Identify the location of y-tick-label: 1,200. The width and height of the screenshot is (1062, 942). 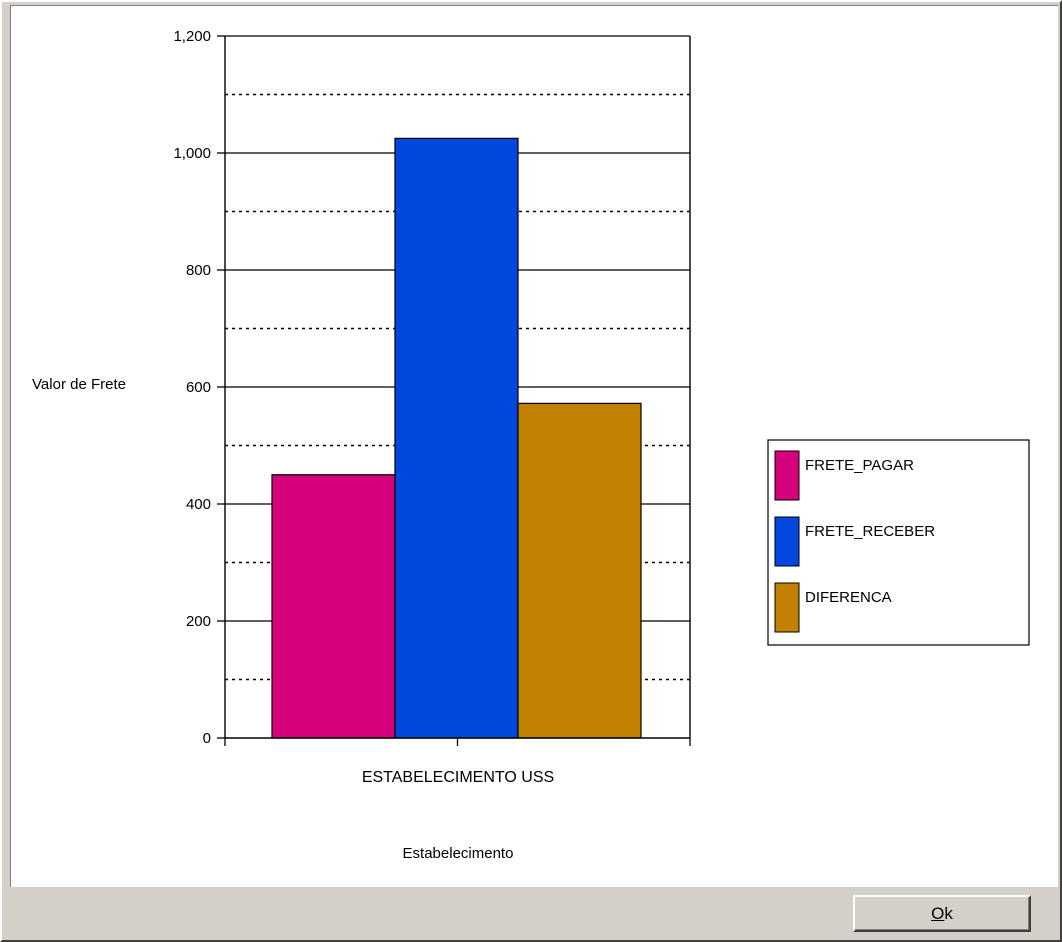
(192, 36).